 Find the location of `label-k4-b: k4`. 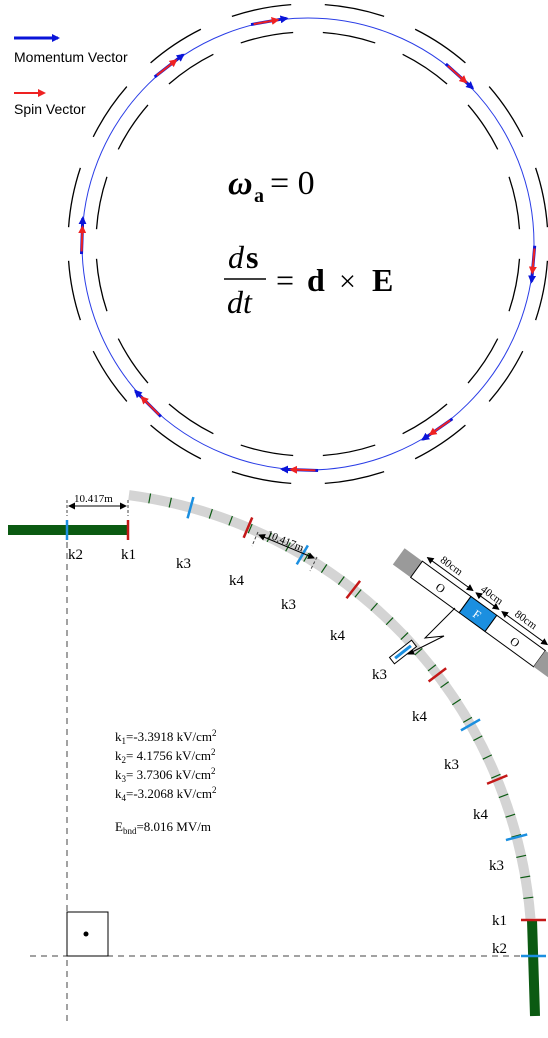

label-k4-b: k4 is located at coordinates (338, 636).